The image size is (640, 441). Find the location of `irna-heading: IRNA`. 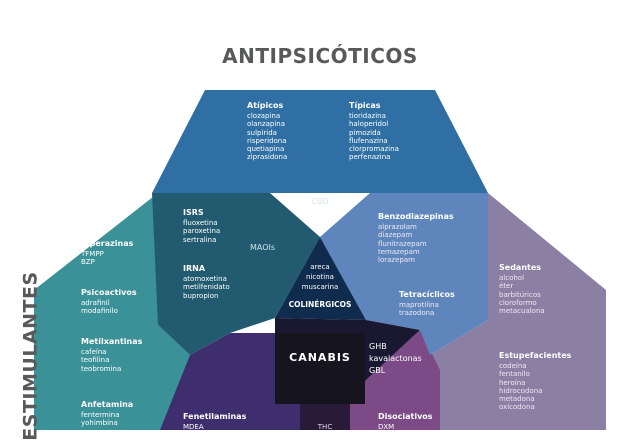

irna-heading: IRNA is located at coordinates (194, 268).